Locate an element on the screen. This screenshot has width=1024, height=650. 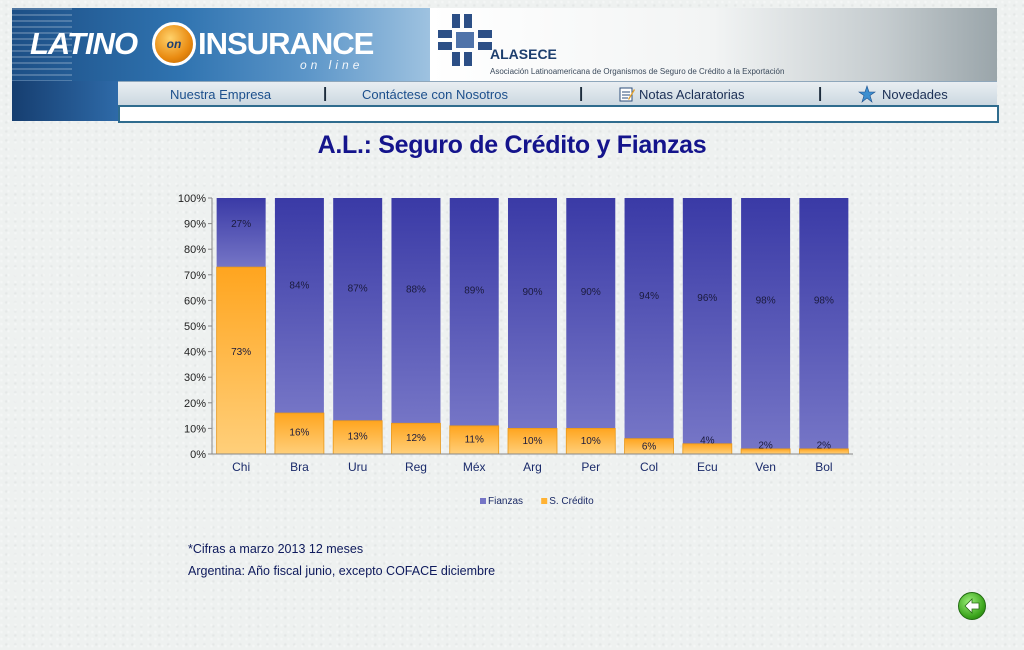
notepad-icon is located at coordinates (627, 94).